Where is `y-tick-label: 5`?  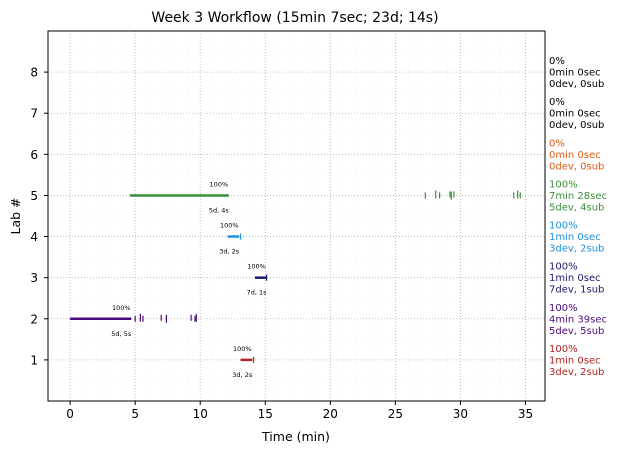
y-tick-label: 5 is located at coordinates (34, 196).